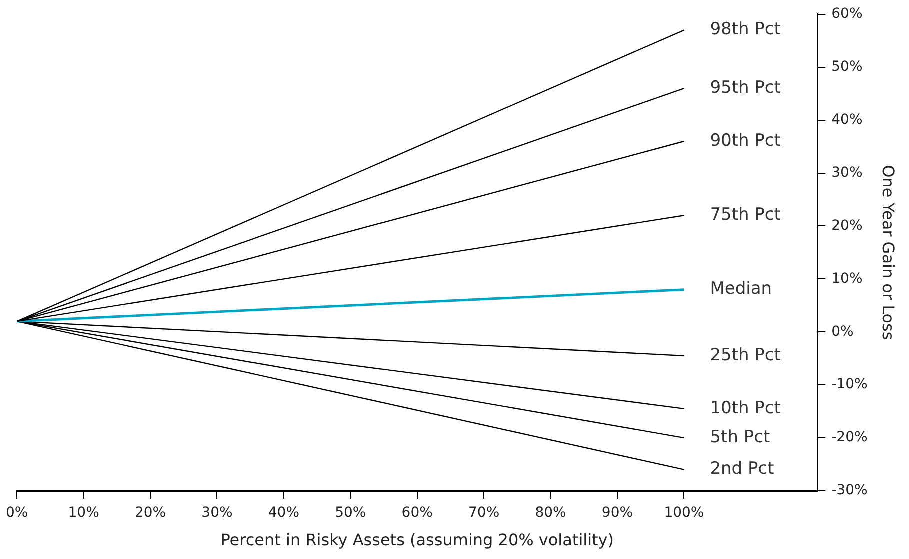 This screenshot has height=559, width=909. What do you see at coordinates (850, 384) in the screenshot?
I see `y-tick-label: -10%` at bounding box center [850, 384].